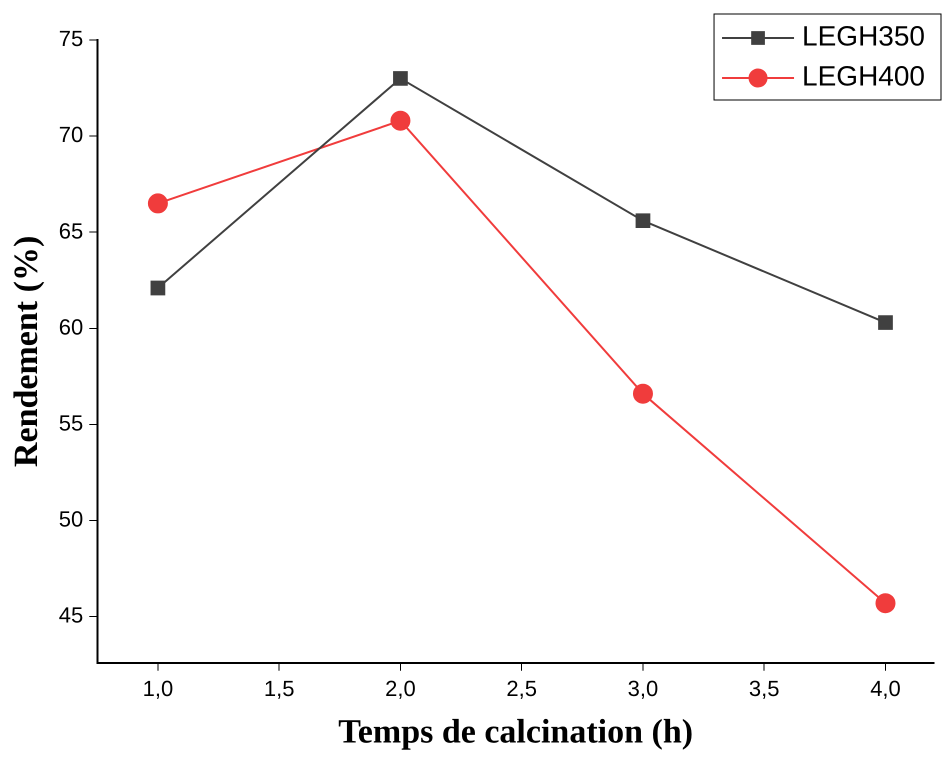 This screenshot has width=945, height=760. Describe the element at coordinates (400, 689) in the screenshot. I see `x-tick-label: 2,0` at that location.